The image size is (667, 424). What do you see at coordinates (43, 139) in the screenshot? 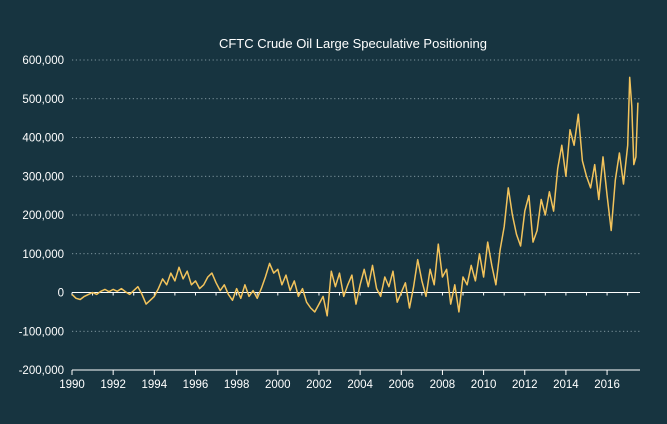
I see `y-tick-label: 400,000` at bounding box center [43, 139].